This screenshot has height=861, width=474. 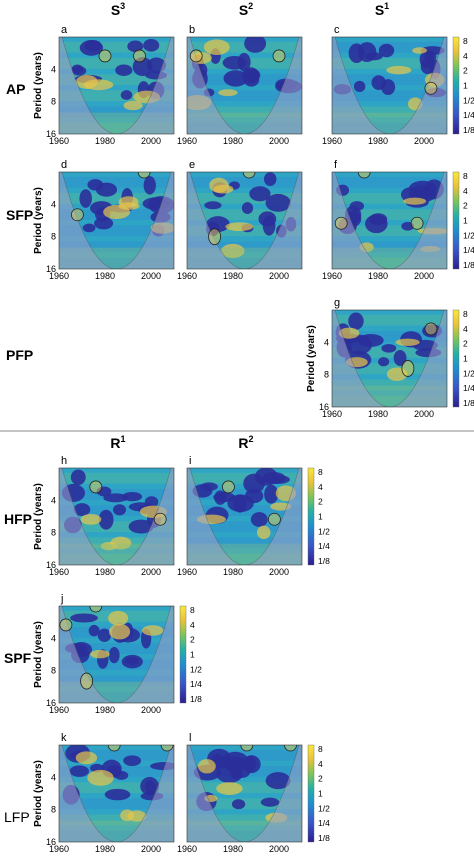 What do you see at coordinates (17, 817) in the screenshot?
I see `row-label-lfp: LFP` at bounding box center [17, 817].